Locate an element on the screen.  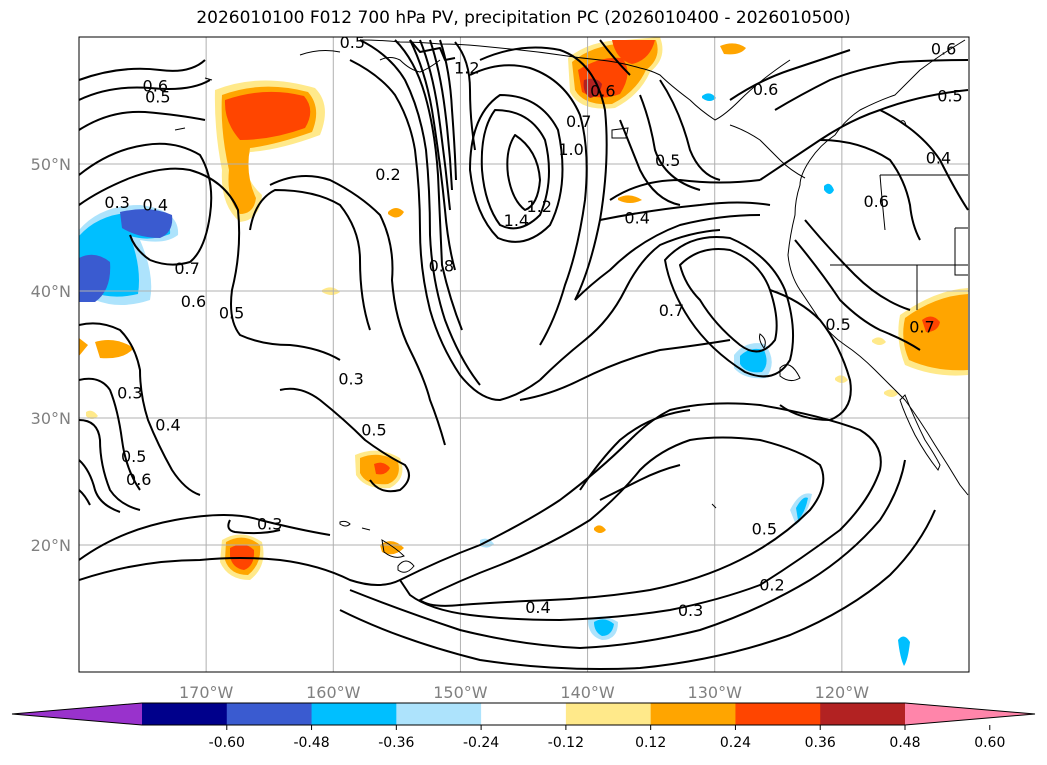
contour-label: 1.0 is located at coordinates (570, 149).